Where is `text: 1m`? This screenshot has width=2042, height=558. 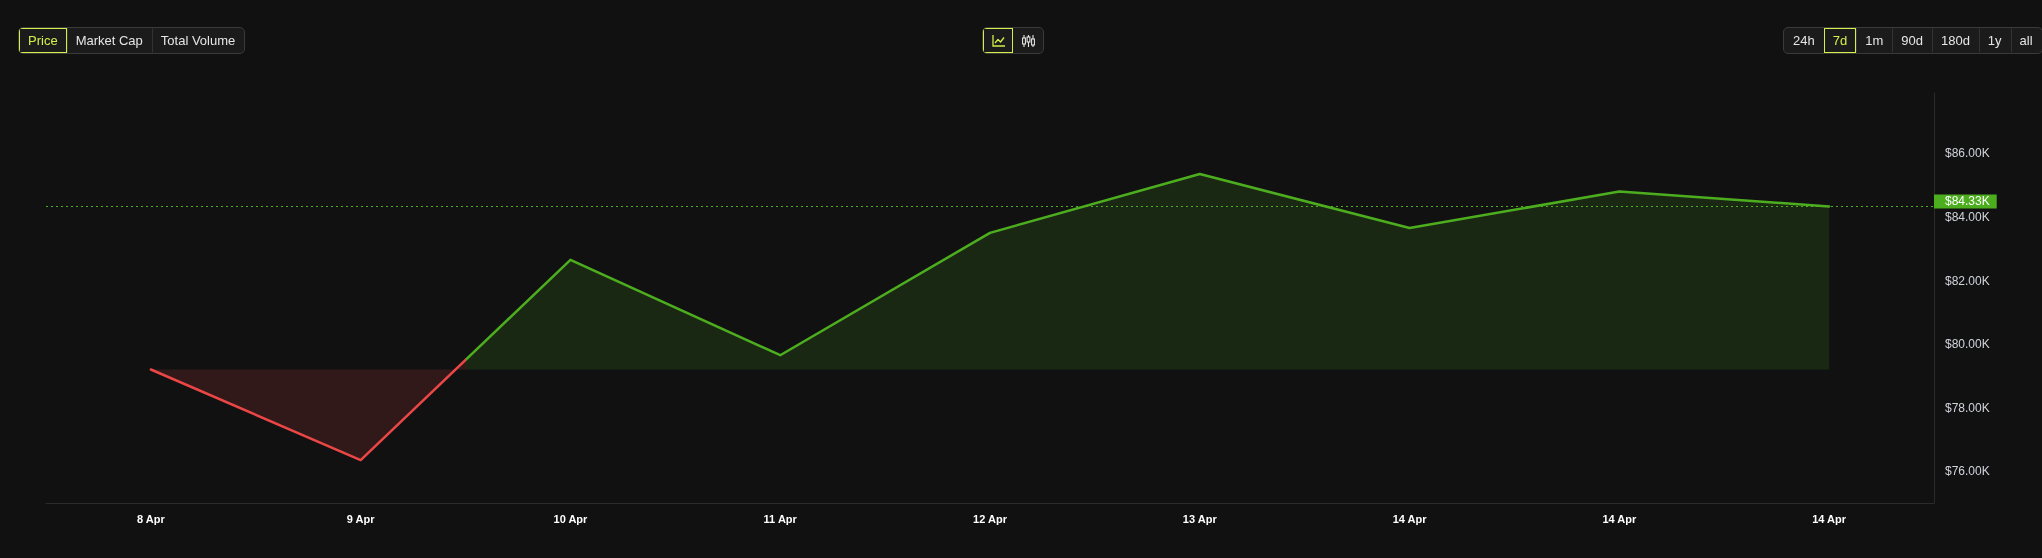 text: 1m is located at coordinates (1874, 40).